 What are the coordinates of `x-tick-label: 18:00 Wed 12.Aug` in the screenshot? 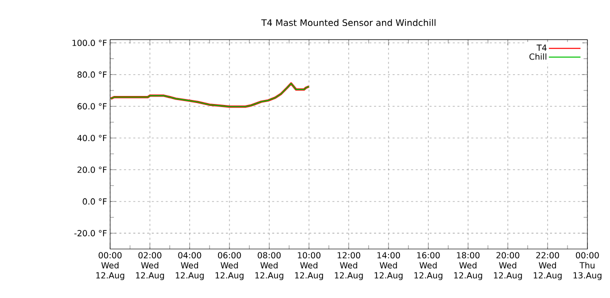 It's located at (468, 266).